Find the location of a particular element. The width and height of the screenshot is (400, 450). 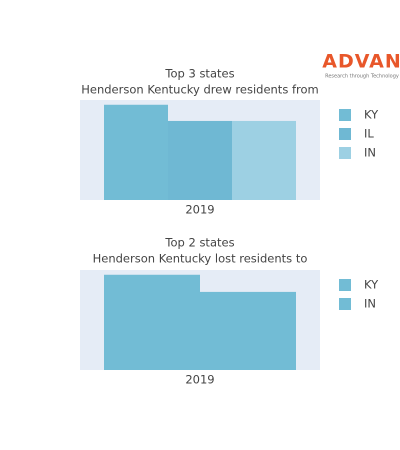

logo-tagline: Research through Technology is located at coordinates (362, 77).